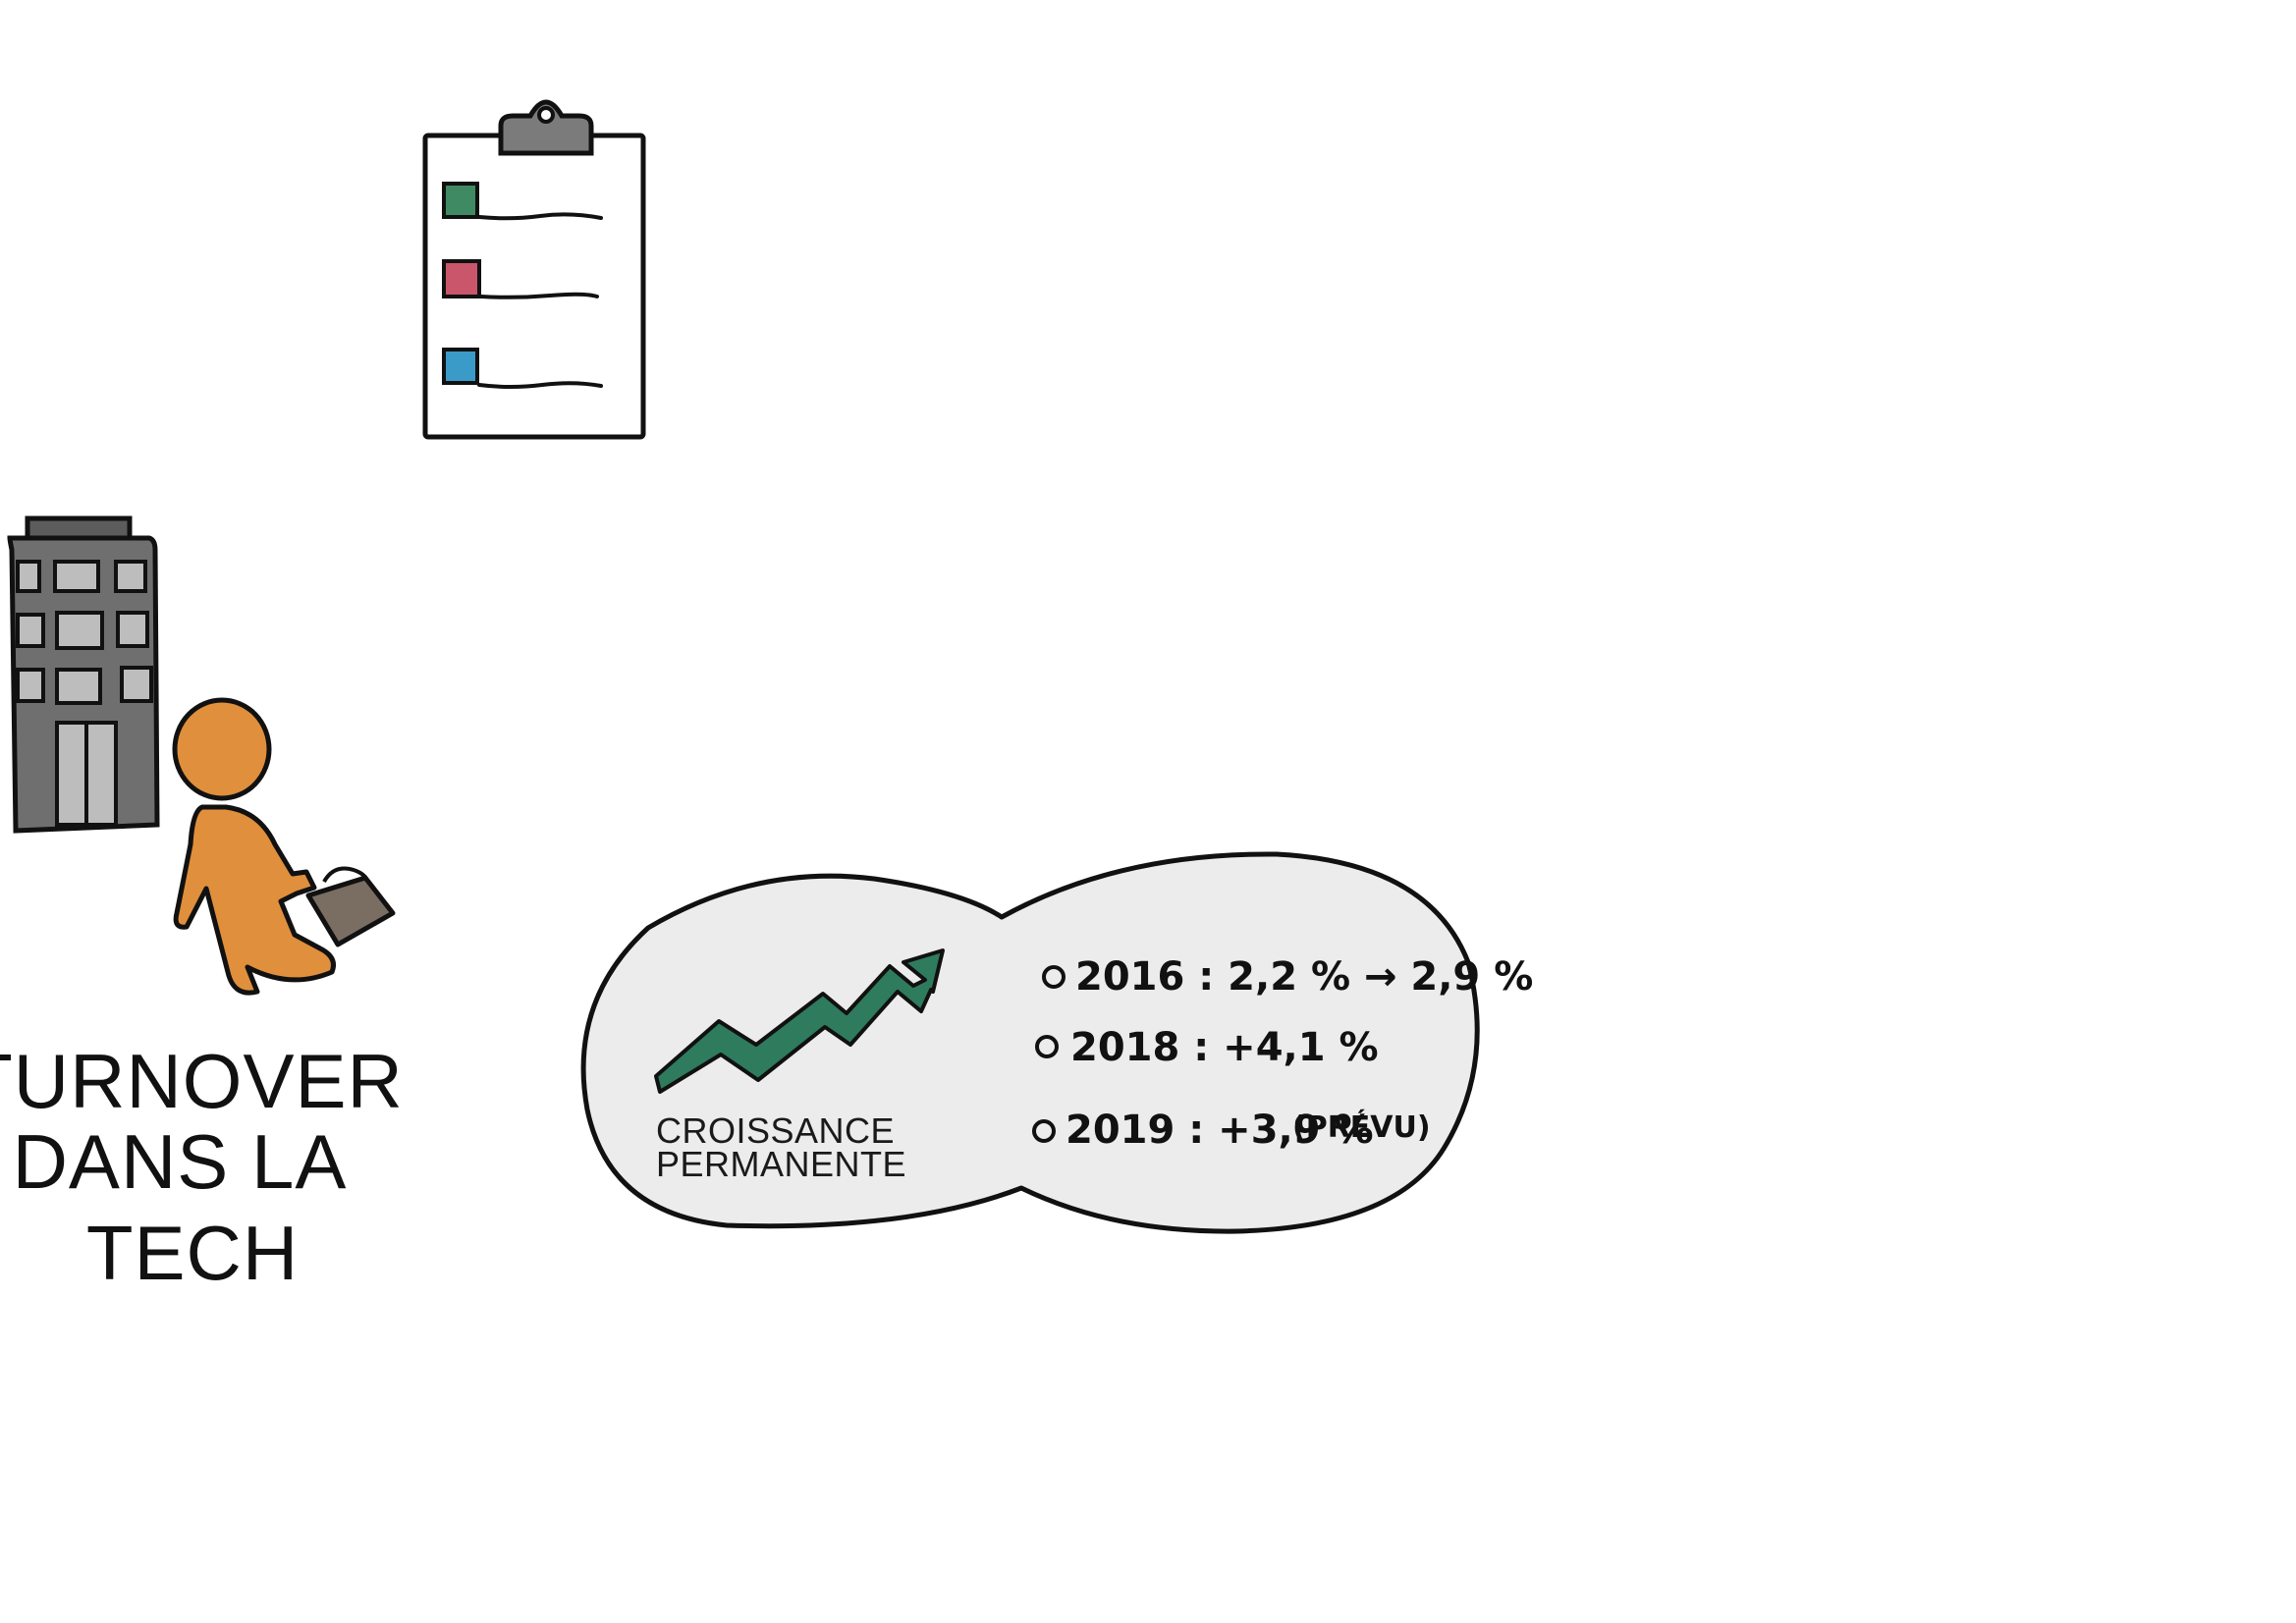 The width and height of the screenshot is (2296, 1623). I want to click on checkbox-green, so click(460, 201).